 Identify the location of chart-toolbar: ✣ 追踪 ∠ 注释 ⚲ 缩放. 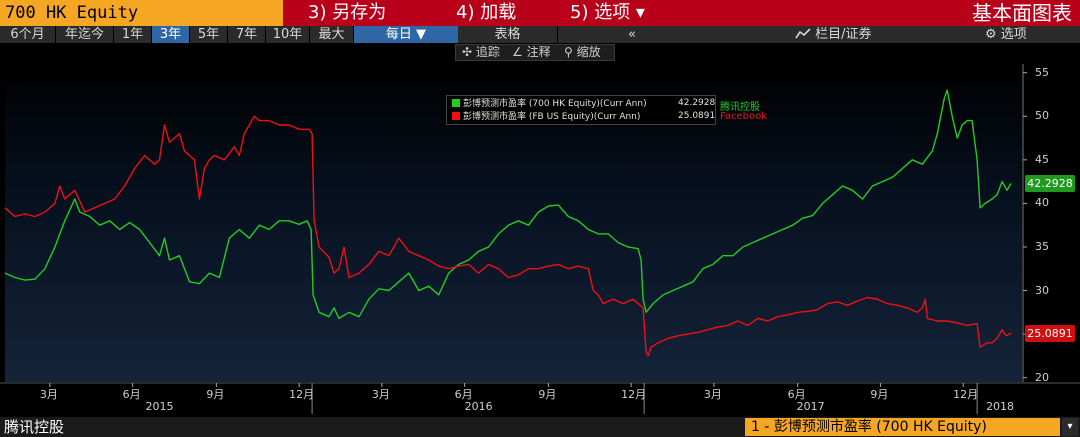
(535, 52).